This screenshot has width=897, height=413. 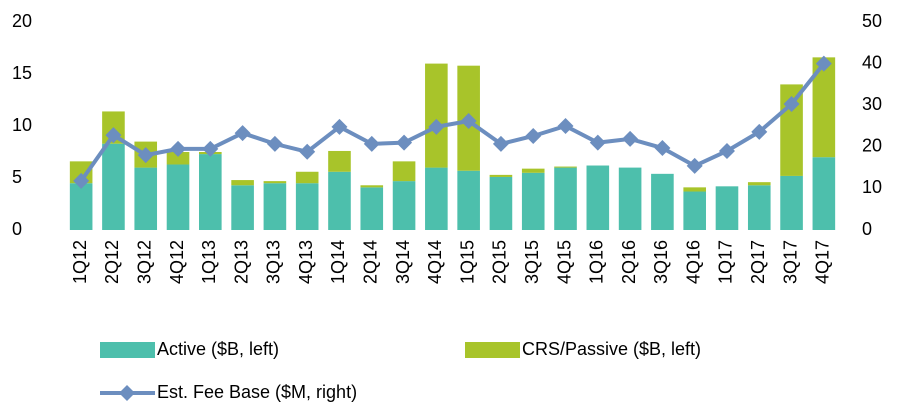 I want to click on y2-tick-label: 0, so click(x=867, y=229).